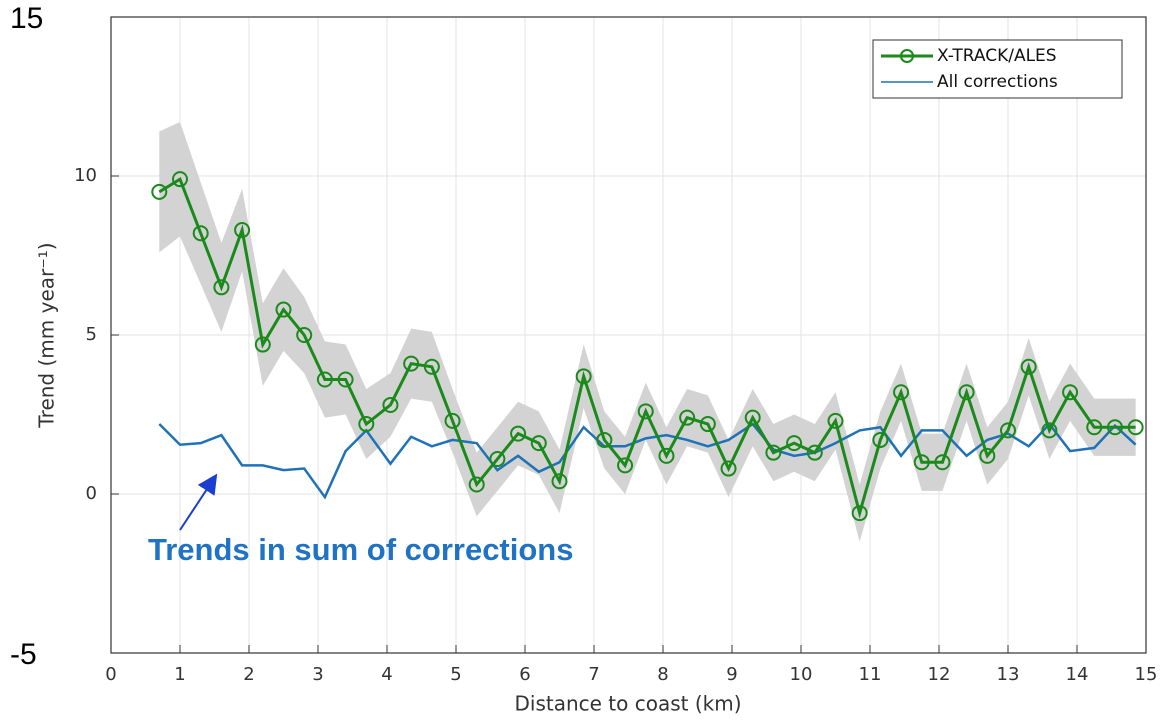 This screenshot has width=1160, height=725. Describe the element at coordinates (317, 674) in the screenshot. I see `x-tick-label: 3` at that location.